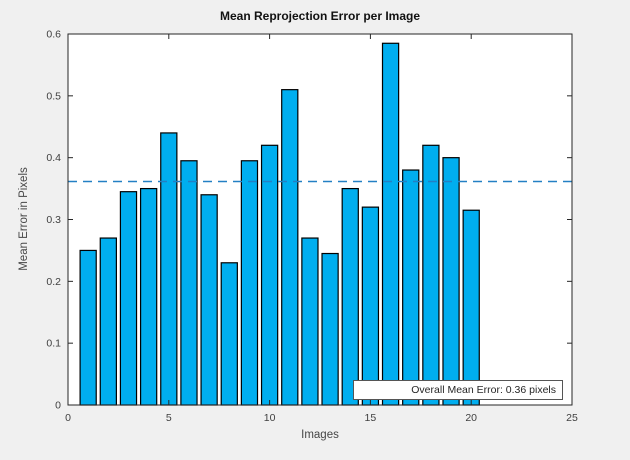 Image resolution: width=630 pixels, height=460 pixels. Describe the element at coordinates (270, 418) in the screenshot. I see `x-tick-label: 10` at that location.